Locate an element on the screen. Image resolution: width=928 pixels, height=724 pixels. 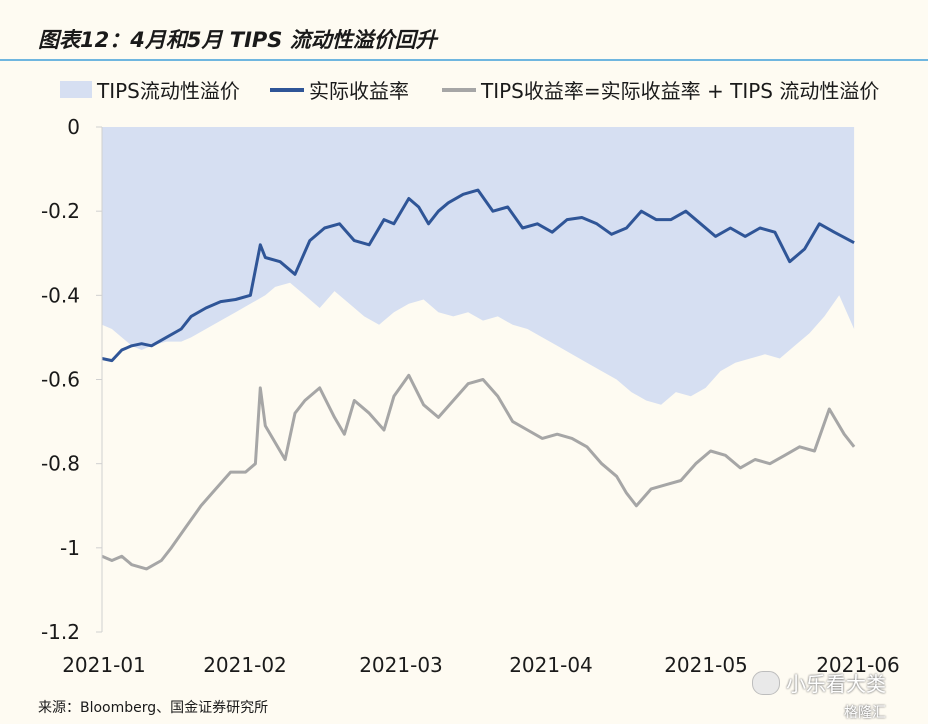
source-note: 来源：Bloomberg、国金证券研究所 is located at coordinates (153, 708).